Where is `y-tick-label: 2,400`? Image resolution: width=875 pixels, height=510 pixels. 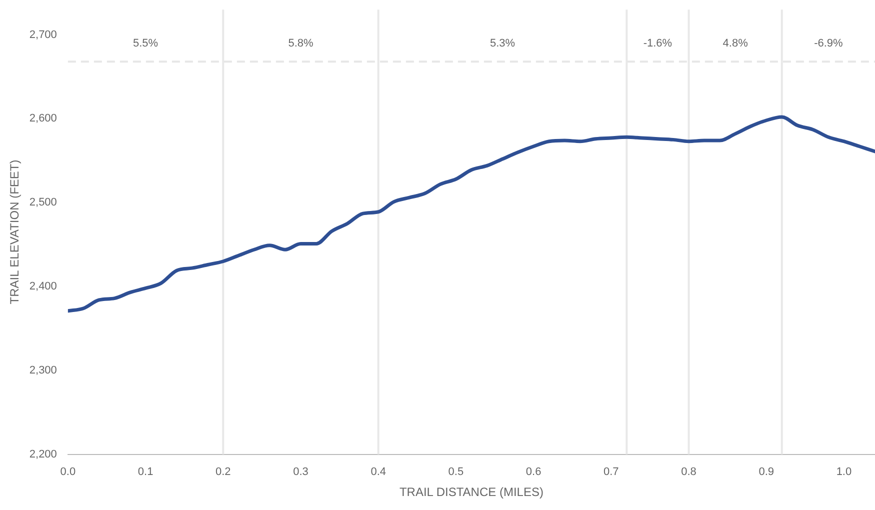 y-tick-label: 2,400 is located at coordinates (43, 286).